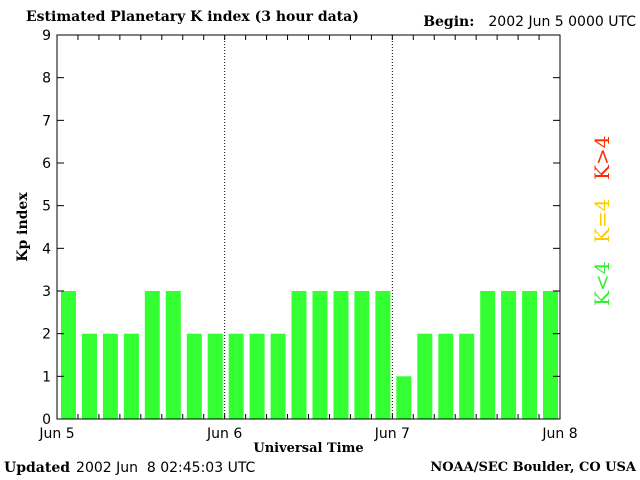 The width and height of the screenshot is (640, 480). I want to click on y-tick-label: 2, so click(46, 335).